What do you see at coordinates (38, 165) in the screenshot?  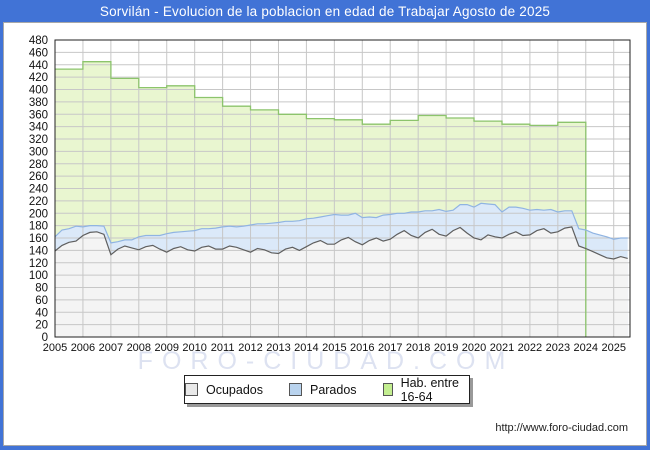 I see `svg-text: 280` at bounding box center [38, 165].